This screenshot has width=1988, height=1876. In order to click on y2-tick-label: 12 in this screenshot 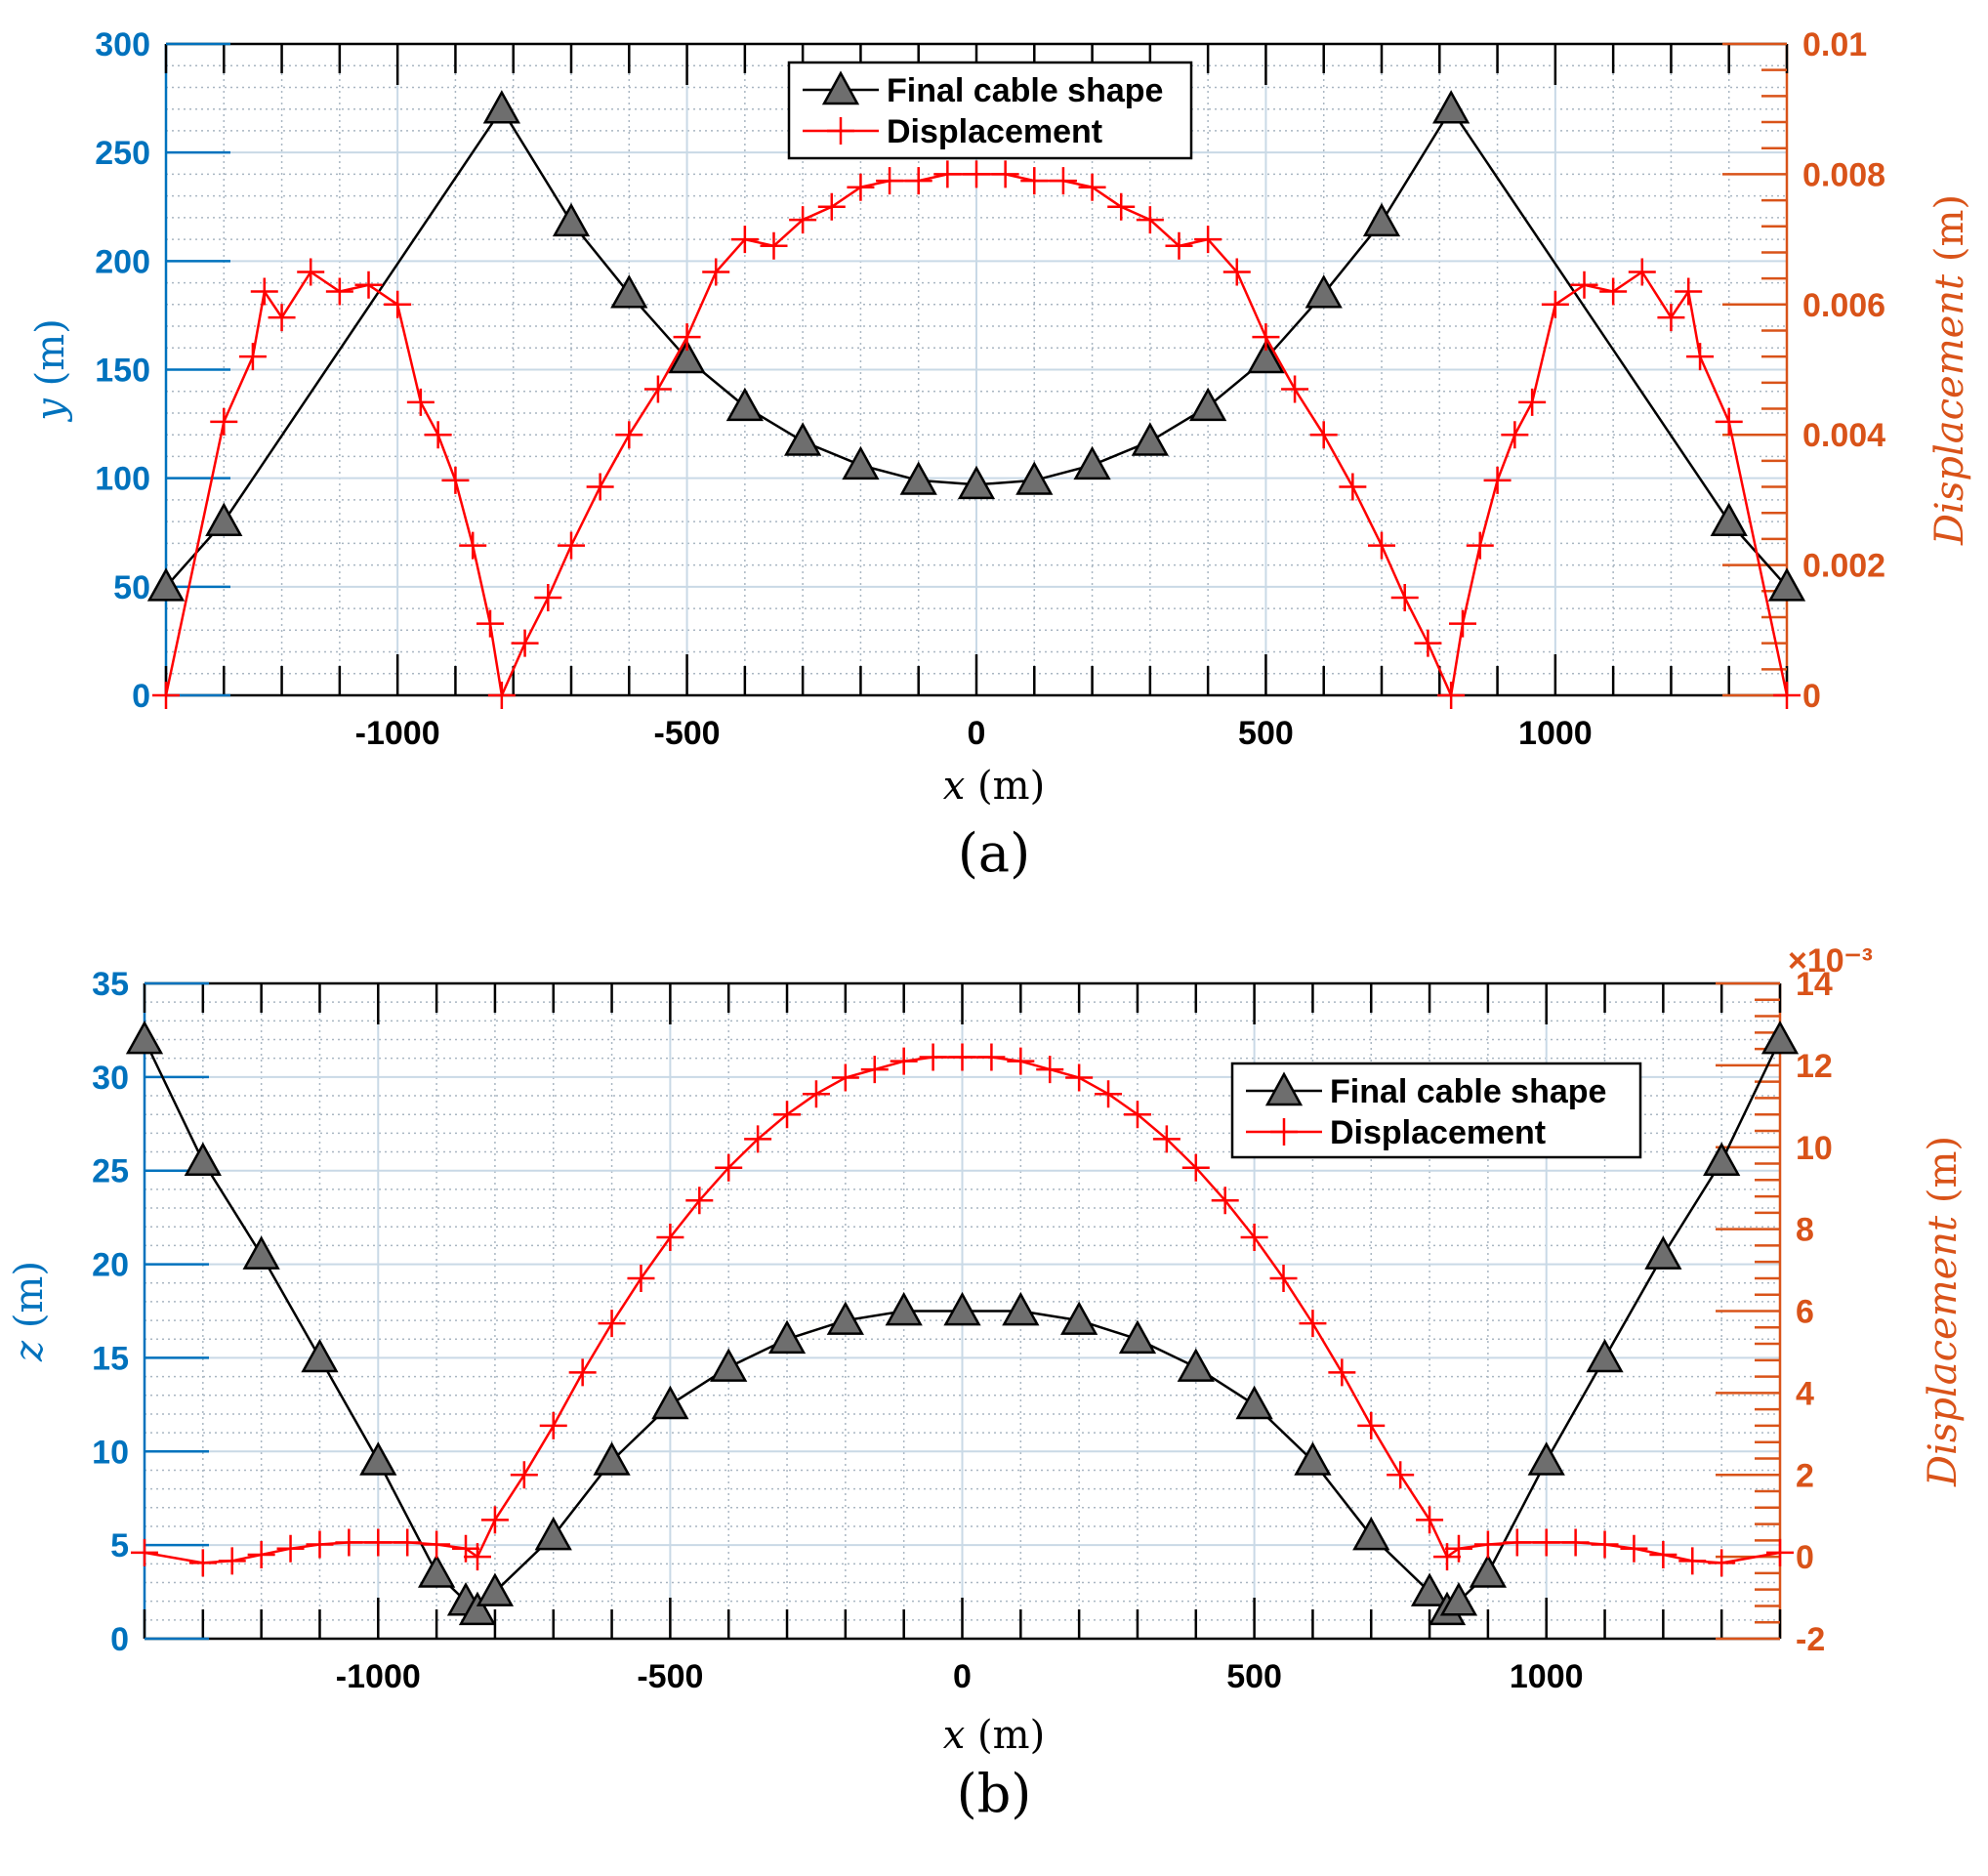, I will do `click(1814, 1067)`.